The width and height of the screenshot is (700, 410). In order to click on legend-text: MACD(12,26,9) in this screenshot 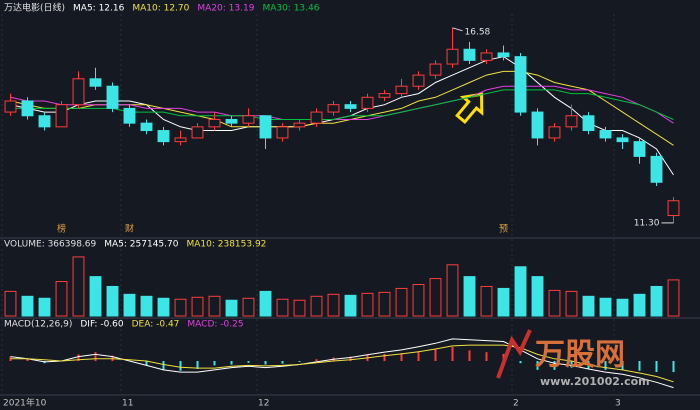, I will do `click(38, 325)`.